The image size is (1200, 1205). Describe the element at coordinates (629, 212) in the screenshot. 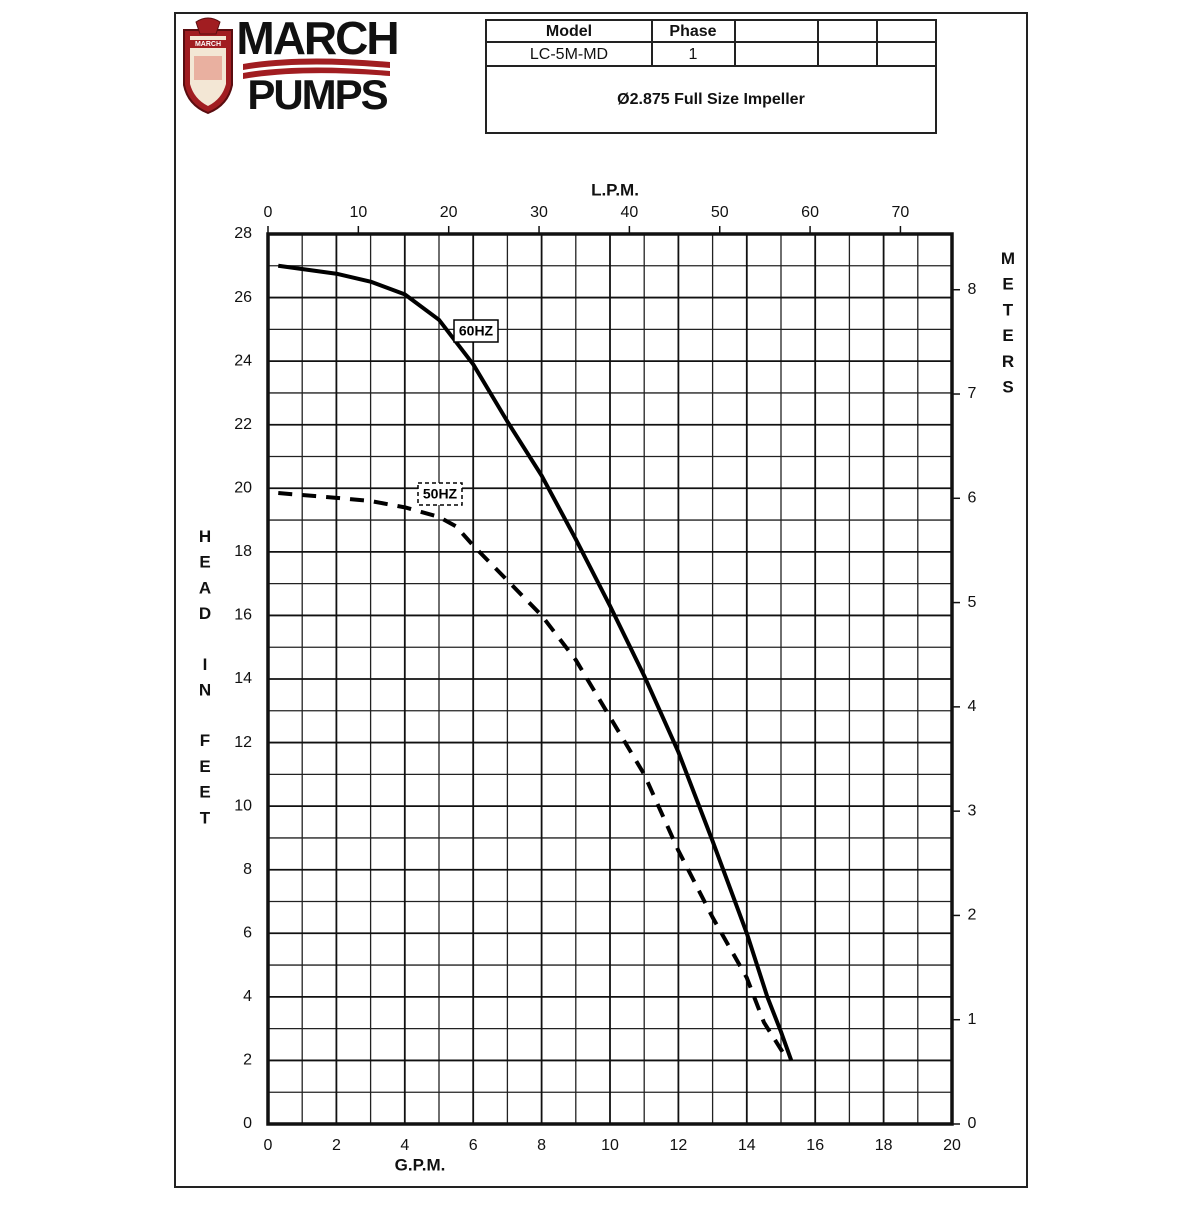

I see `x2-tick-label: 40` at that location.